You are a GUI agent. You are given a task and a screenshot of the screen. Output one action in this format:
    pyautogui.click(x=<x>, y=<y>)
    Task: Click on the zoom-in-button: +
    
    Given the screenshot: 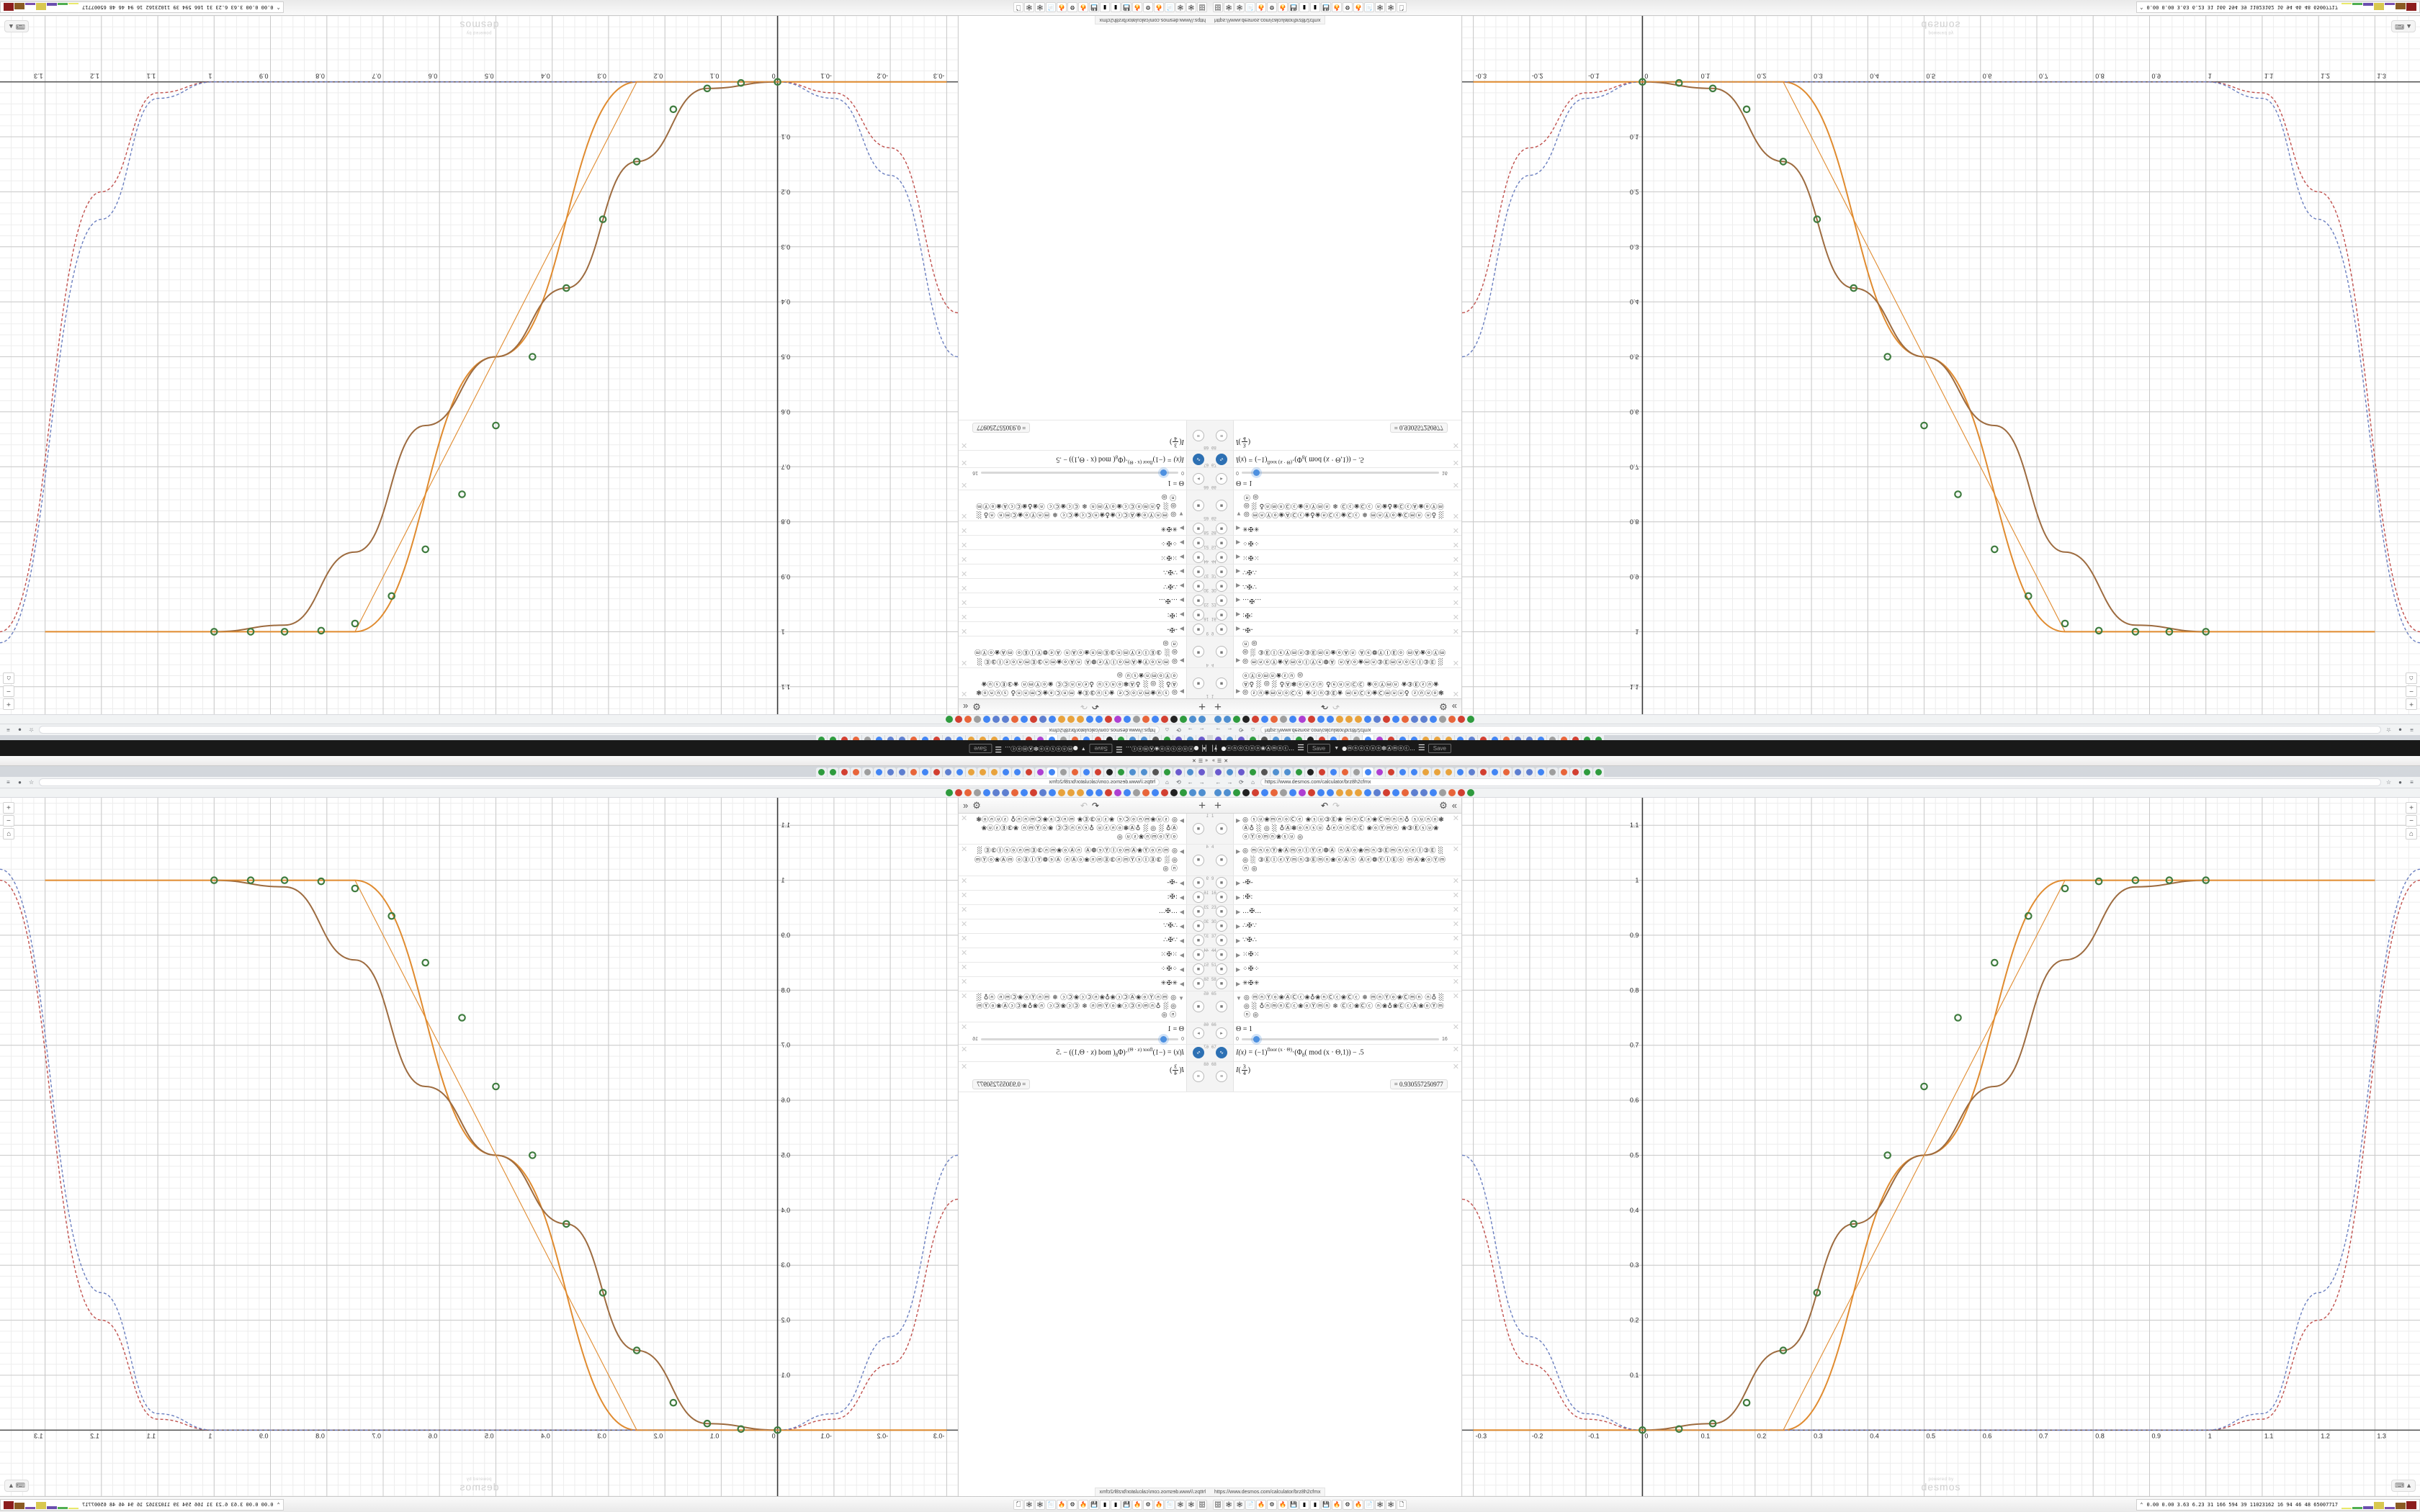 What is the action you would take?
    pyautogui.click(x=2411, y=704)
    